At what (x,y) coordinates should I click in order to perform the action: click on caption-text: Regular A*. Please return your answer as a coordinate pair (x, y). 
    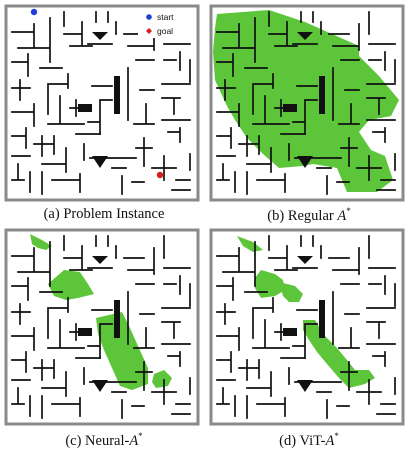
    Looking at the image, I should click on (319, 216).